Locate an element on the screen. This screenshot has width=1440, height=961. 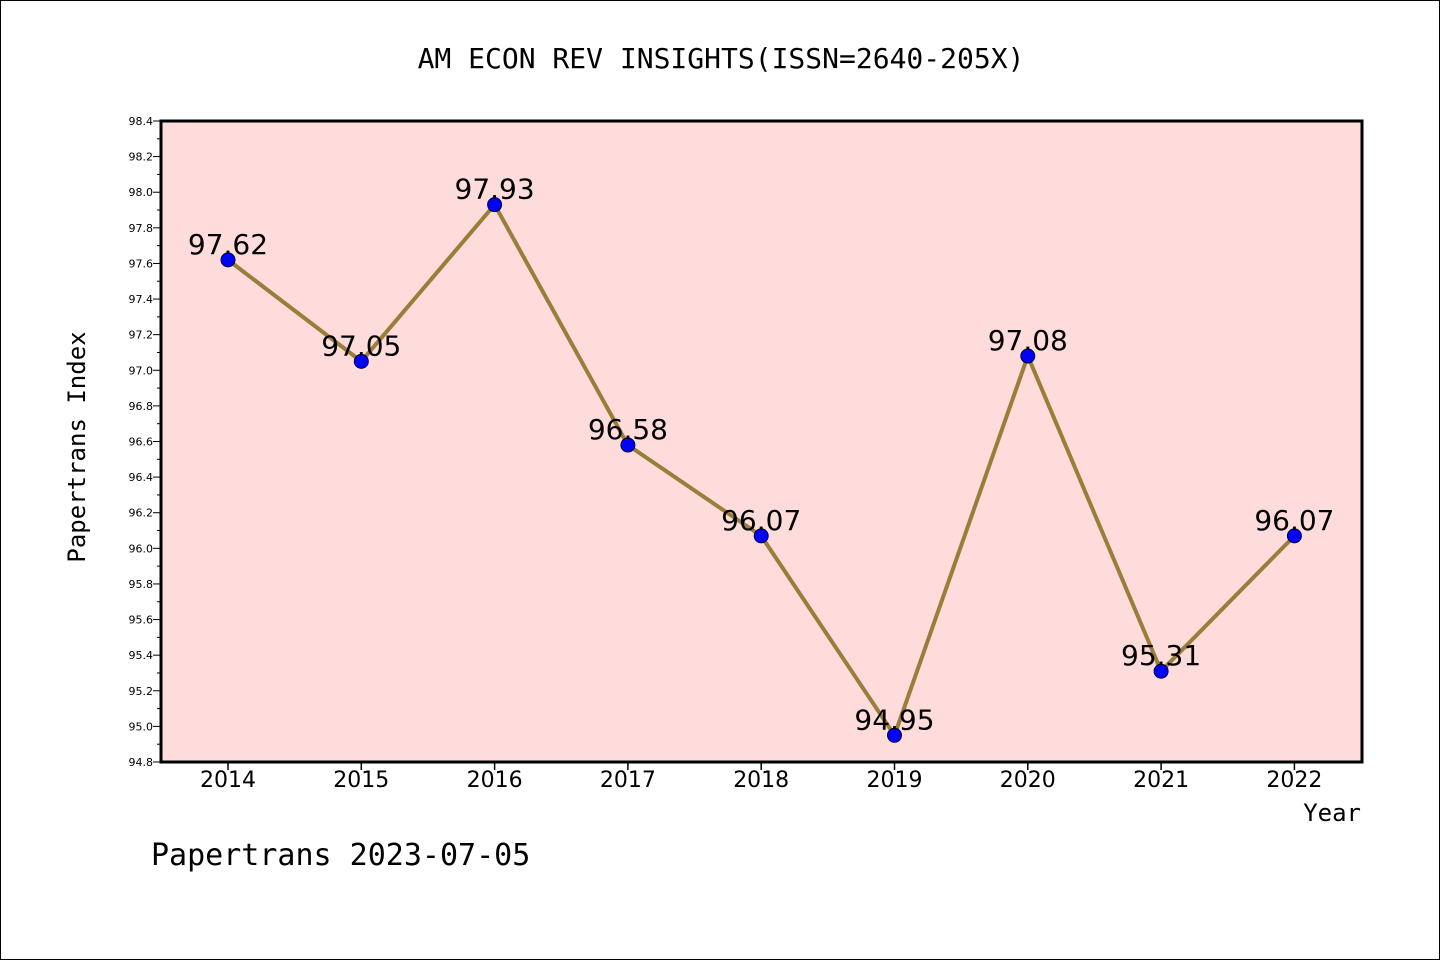
y-tick-label: 96.4 is located at coordinates (141, 477).